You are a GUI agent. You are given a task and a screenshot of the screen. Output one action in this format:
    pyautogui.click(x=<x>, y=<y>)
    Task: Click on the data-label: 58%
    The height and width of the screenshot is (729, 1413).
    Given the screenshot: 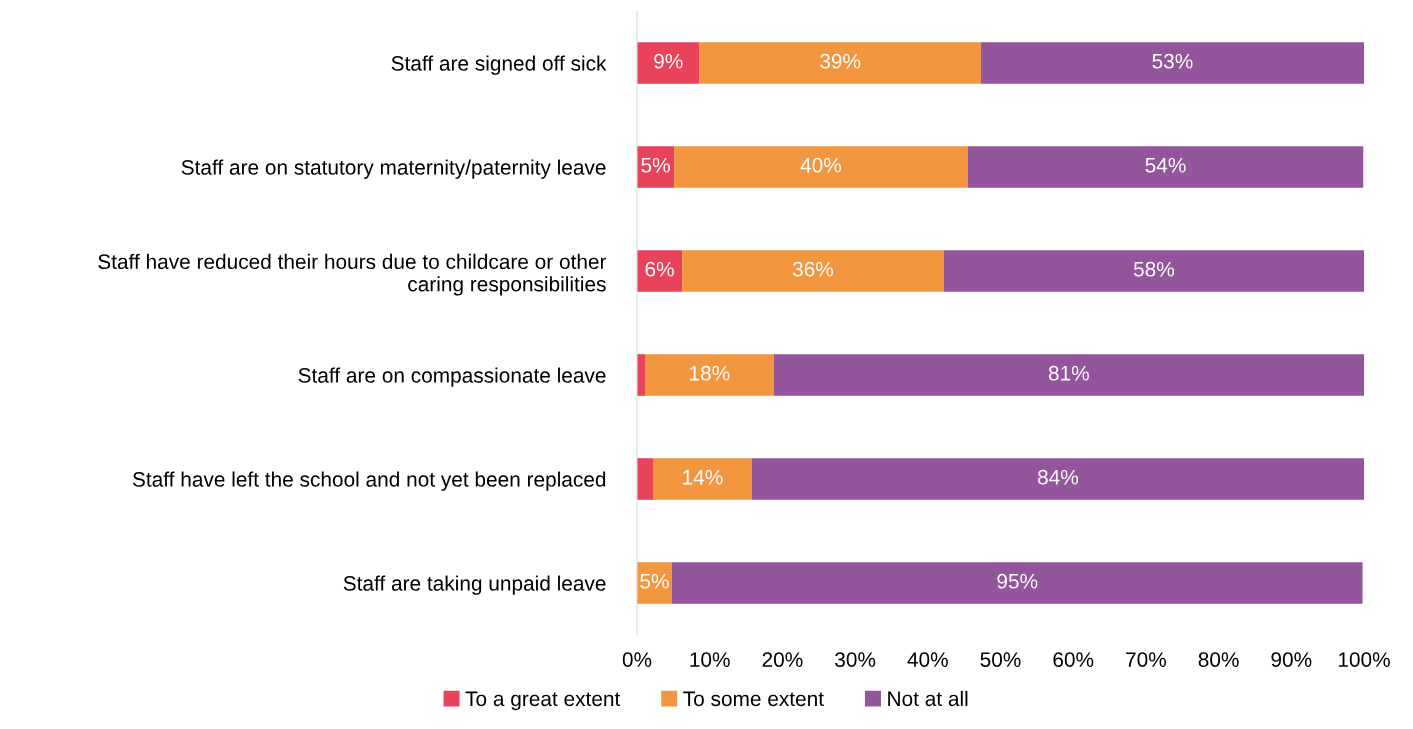 What is the action you would take?
    pyautogui.click(x=1154, y=269)
    